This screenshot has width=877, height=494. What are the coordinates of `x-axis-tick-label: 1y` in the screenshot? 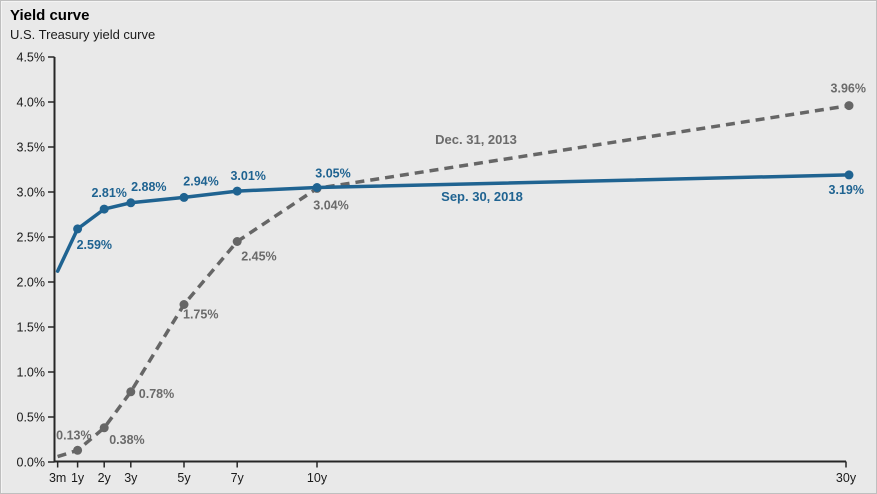 It's located at (78, 478).